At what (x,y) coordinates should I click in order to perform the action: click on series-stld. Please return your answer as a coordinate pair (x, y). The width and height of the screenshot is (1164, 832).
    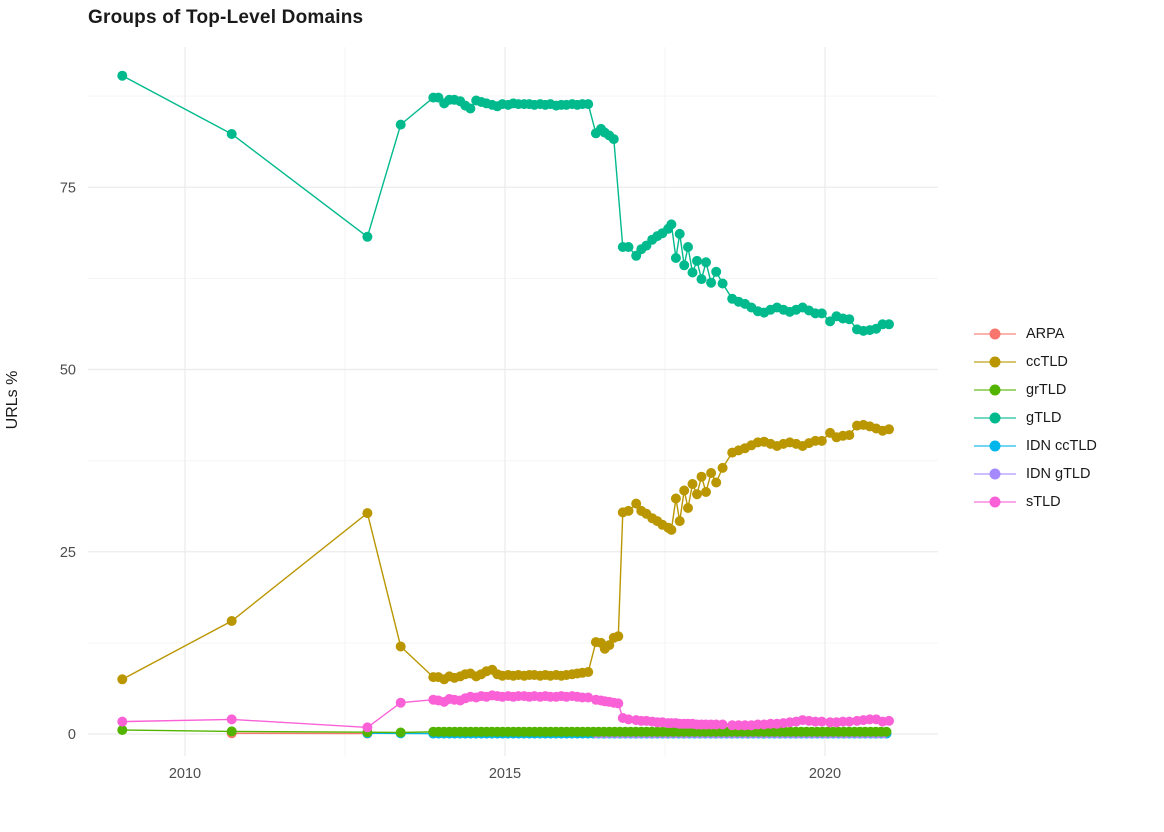
    Looking at the image, I should click on (505, 711).